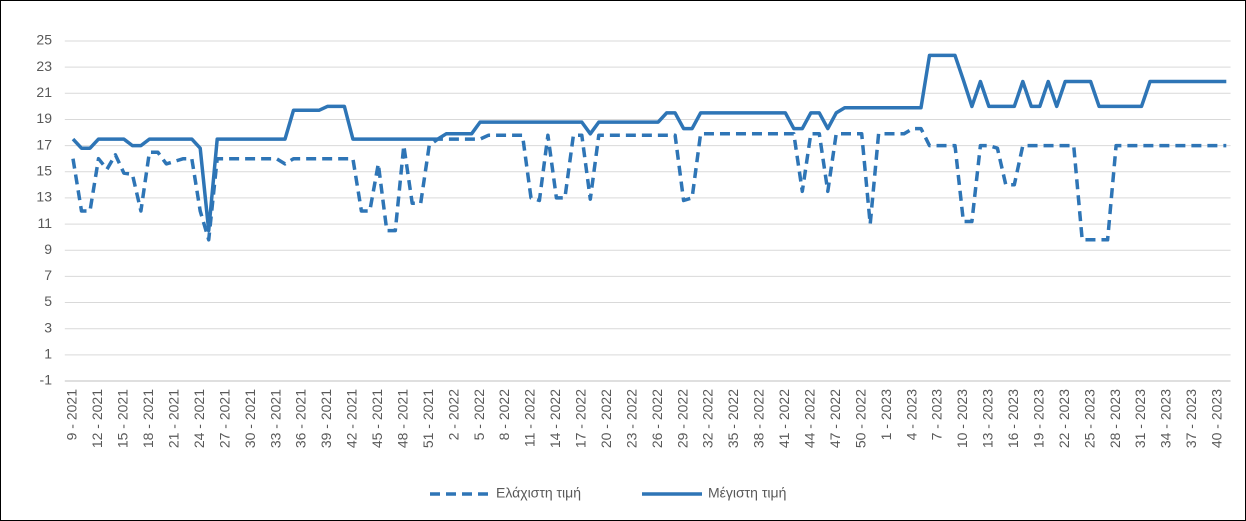 This screenshot has height=521, width=1246. Describe the element at coordinates (631, 418) in the screenshot. I see `x-tick-label: 23 - 2022` at that location.